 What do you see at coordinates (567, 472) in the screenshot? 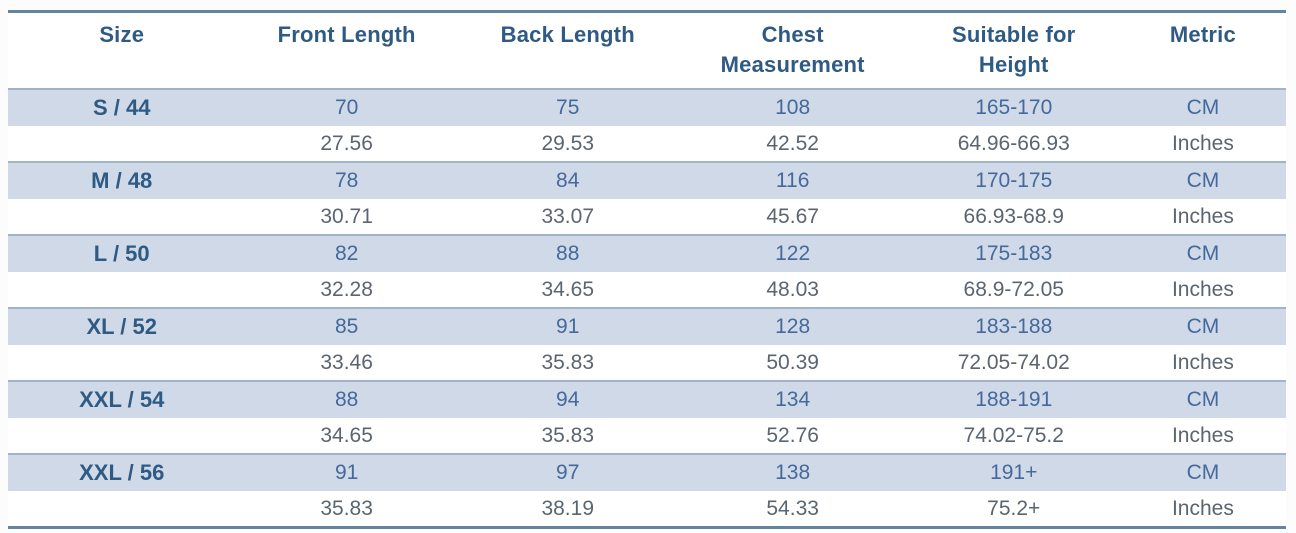
I see `value-cell: 97` at bounding box center [567, 472].